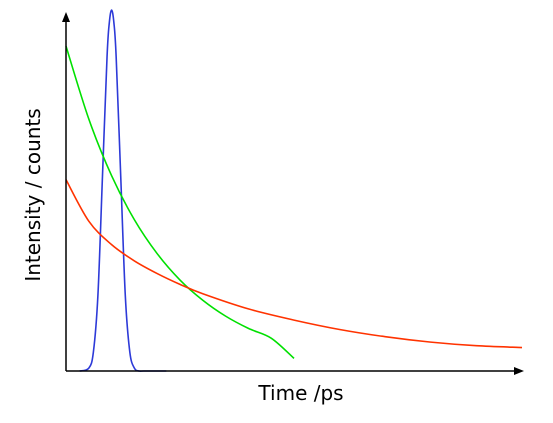 The image size is (553, 423). What do you see at coordinates (33, 194) in the screenshot?
I see `y-axis-label: Intensity / counts` at bounding box center [33, 194].